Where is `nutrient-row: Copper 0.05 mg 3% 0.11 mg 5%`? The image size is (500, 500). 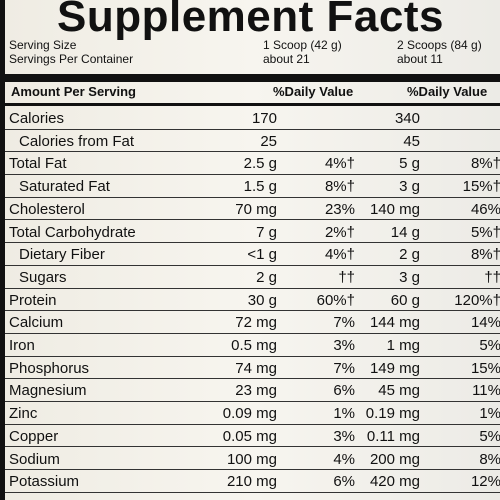
nutrient-row: Copper 0.05 mg 3% 0.11 mg 5% is located at coordinates (252, 436).